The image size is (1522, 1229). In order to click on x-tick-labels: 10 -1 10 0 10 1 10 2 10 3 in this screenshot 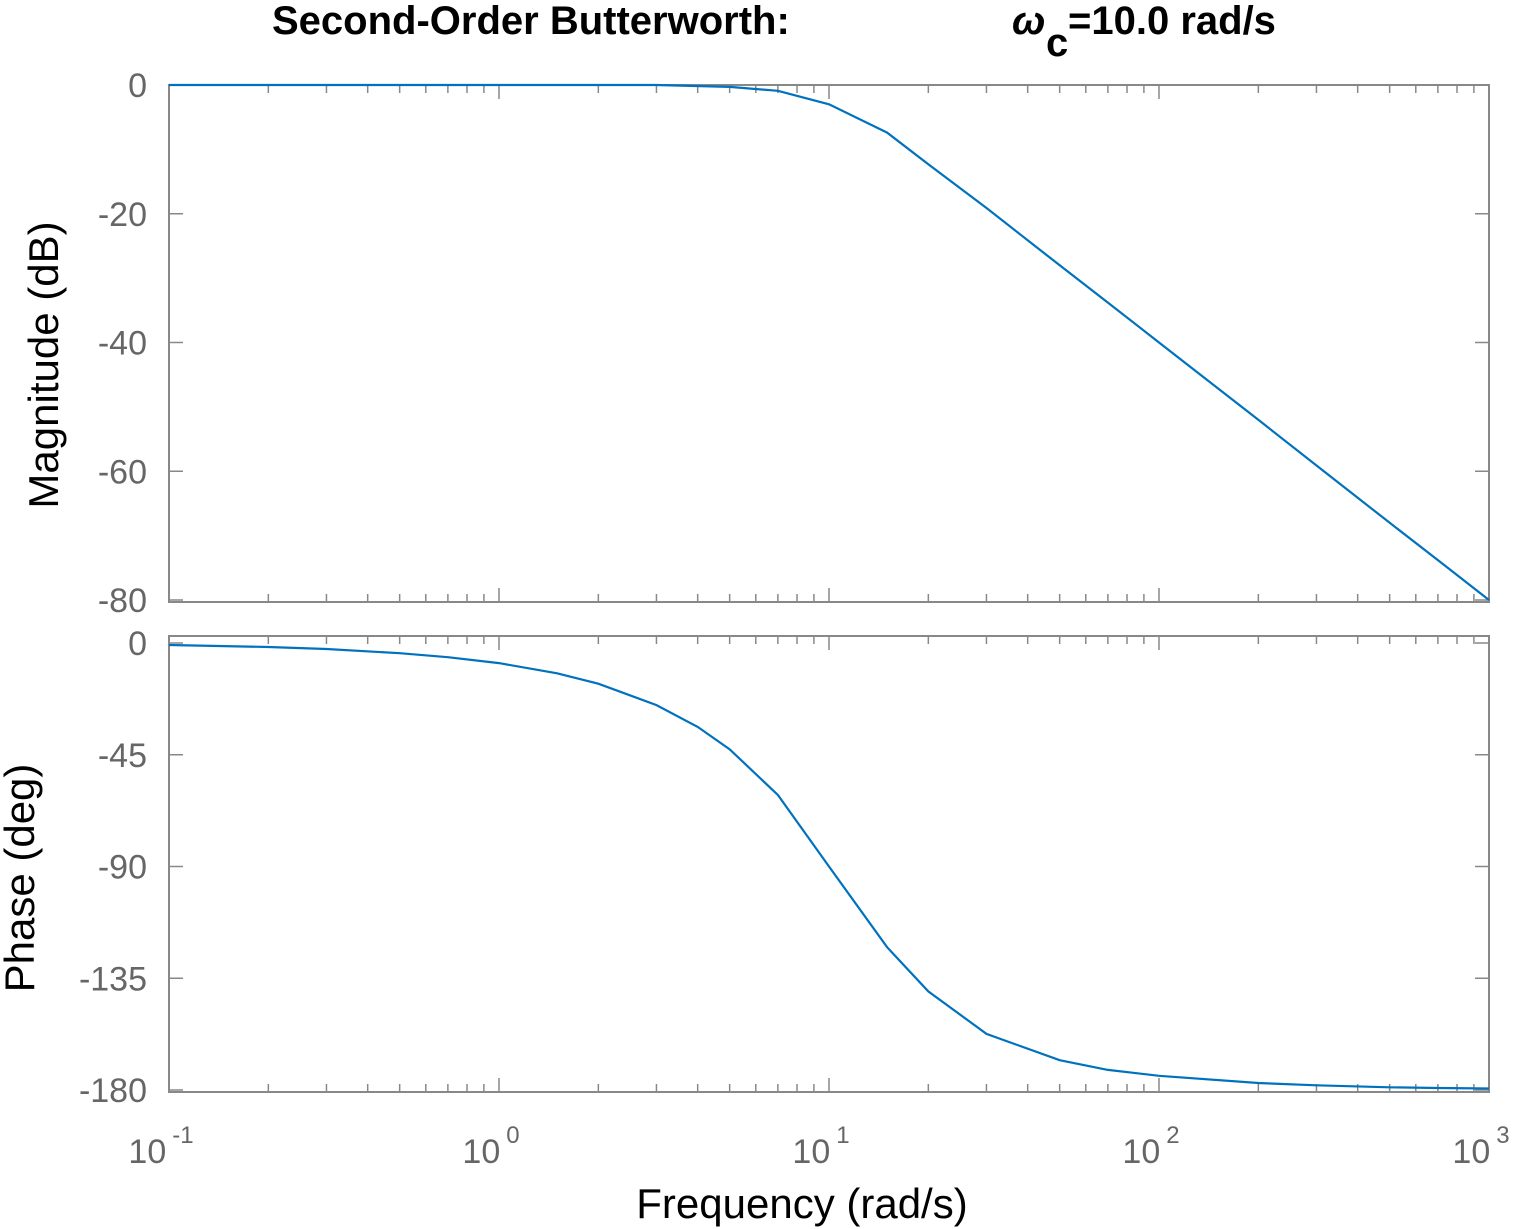, I will do `click(818, 1146)`.